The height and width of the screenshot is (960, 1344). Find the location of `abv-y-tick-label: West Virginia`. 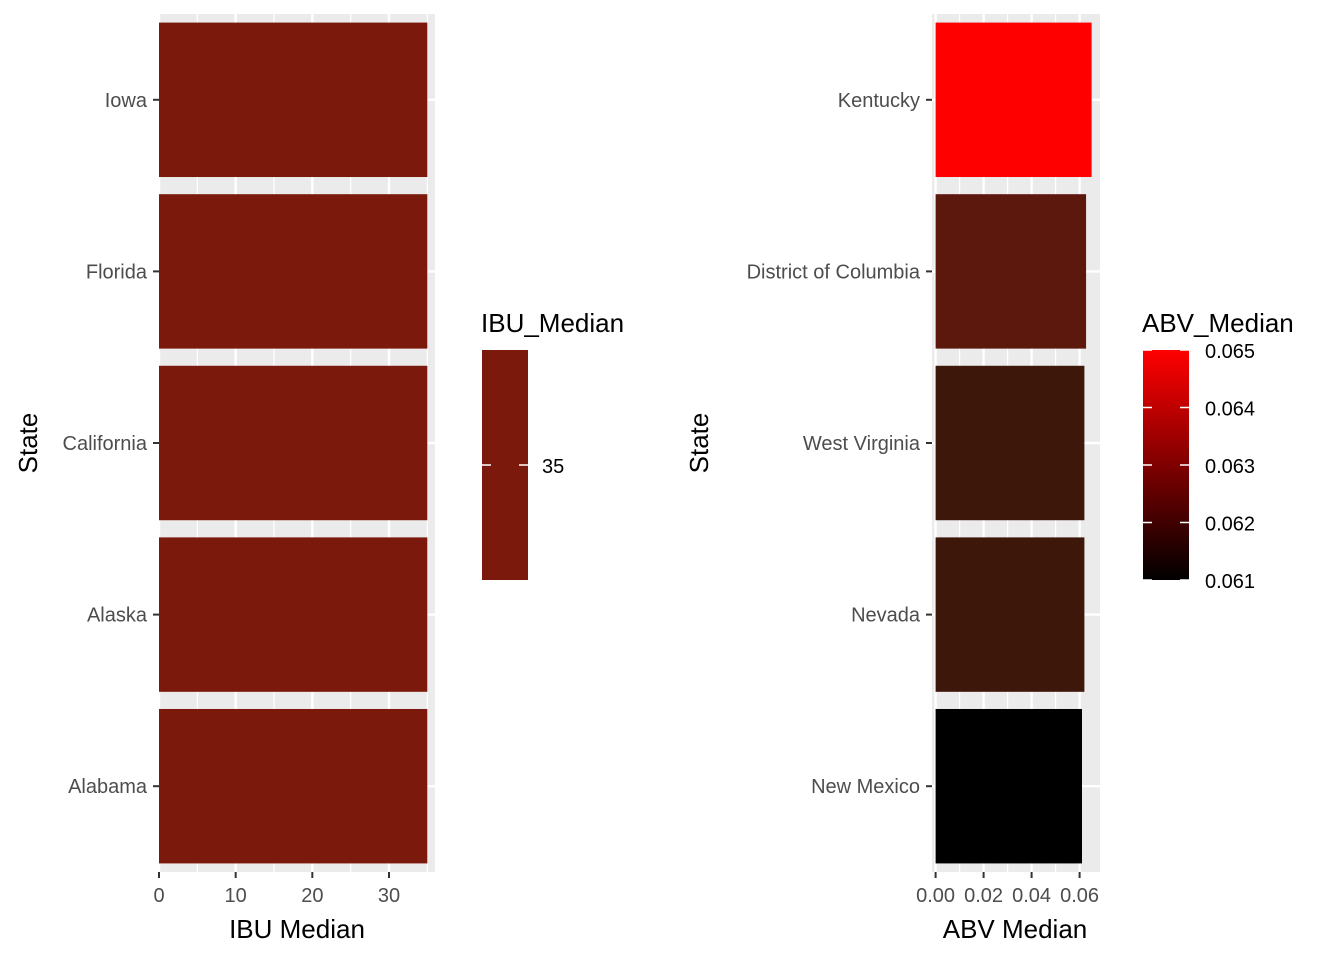

abv-y-tick-label: West Virginia is located at coordinates (862, 444).